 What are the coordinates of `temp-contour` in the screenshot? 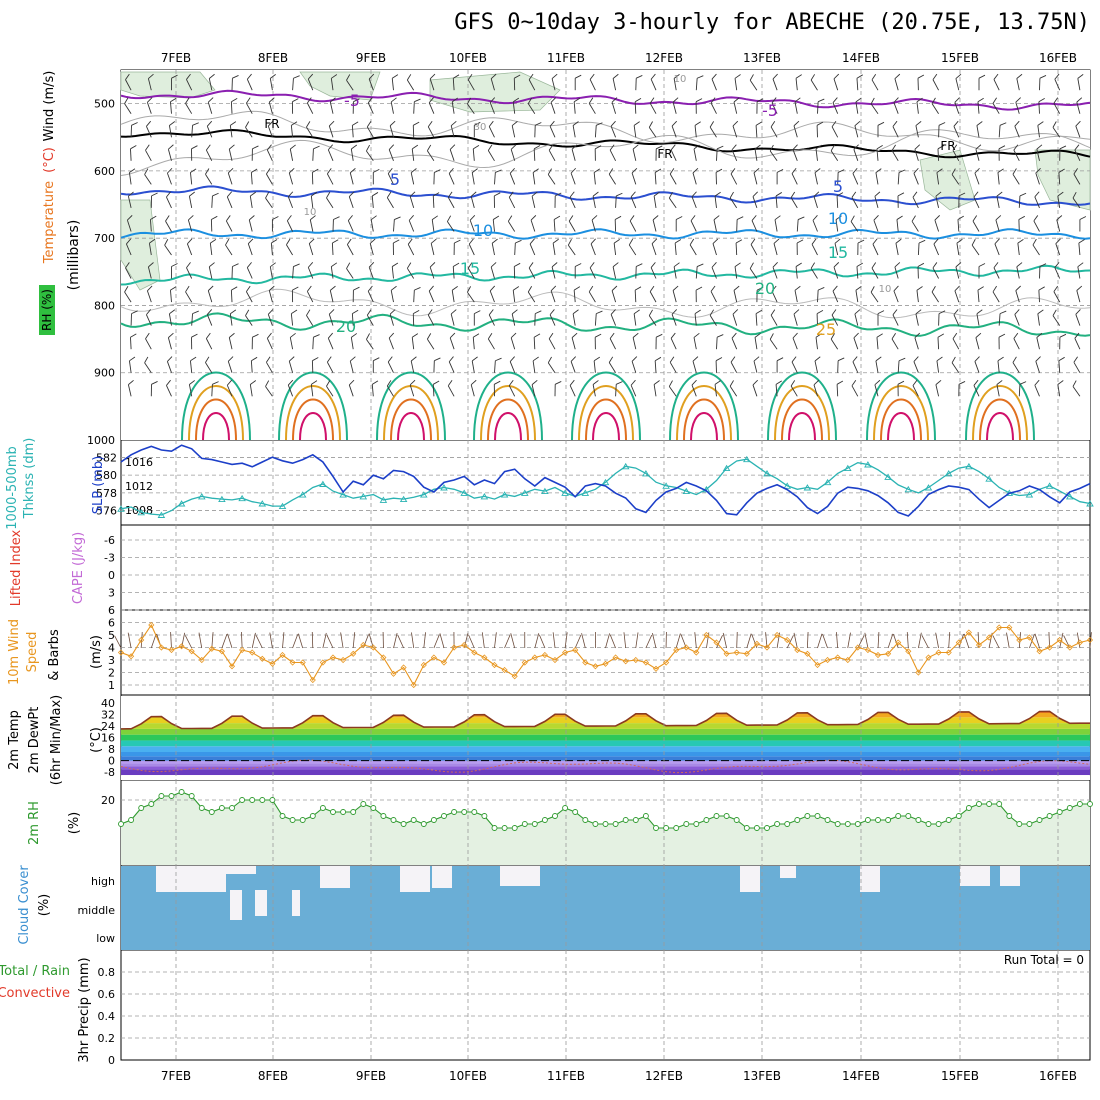 It's located at (605, 234).